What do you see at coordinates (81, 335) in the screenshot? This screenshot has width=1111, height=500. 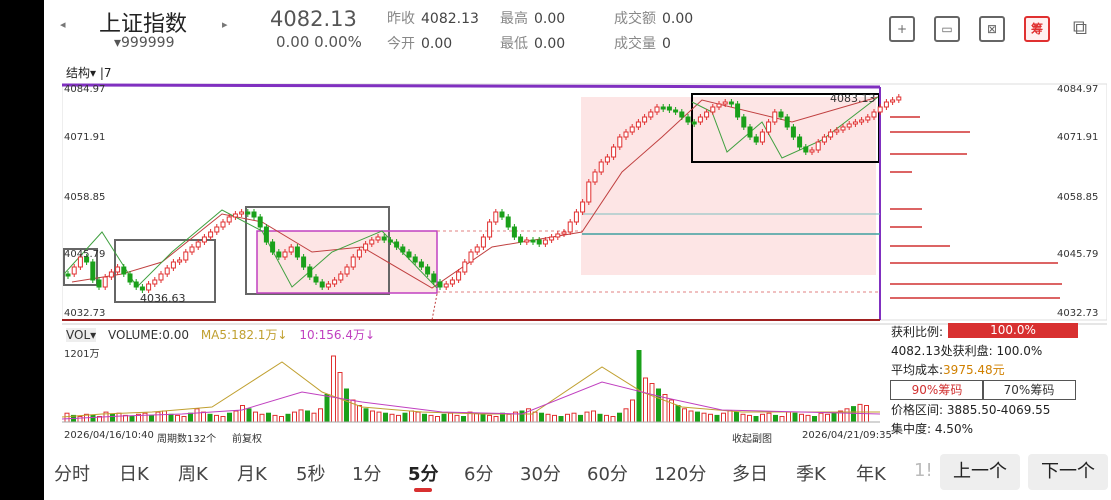 I see `vol-selector: VOL▾` at bounding box center [81, 335].